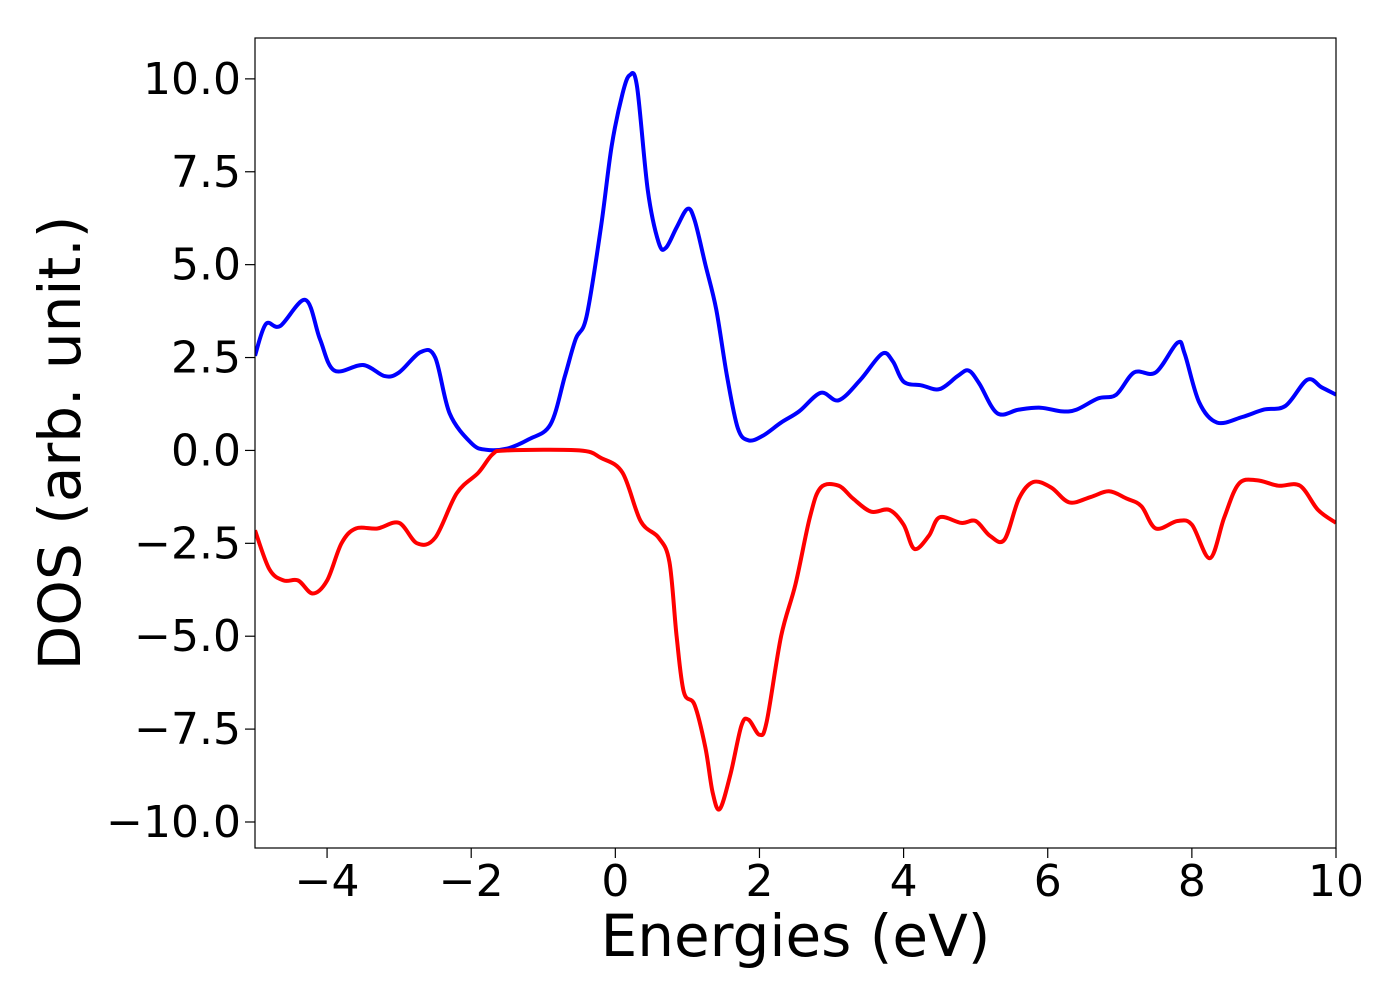 The image size is (1400, 1000). I want to click on x-tick-label: −4, so click(327, 881).